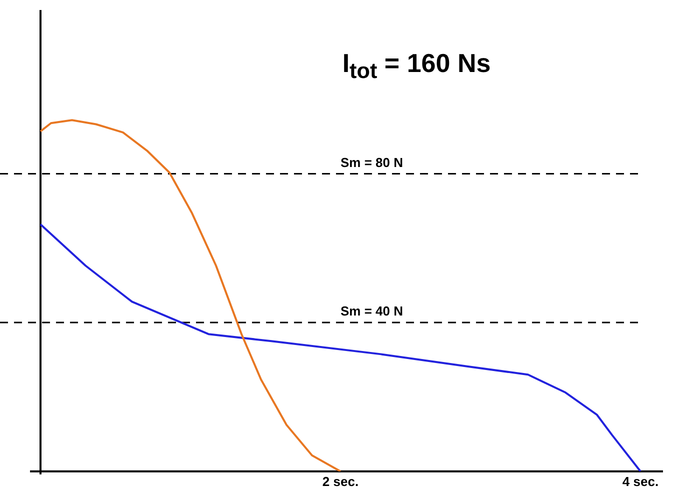  I want to click on ref-line-label: Sm = 40 N, so click(372, 311).